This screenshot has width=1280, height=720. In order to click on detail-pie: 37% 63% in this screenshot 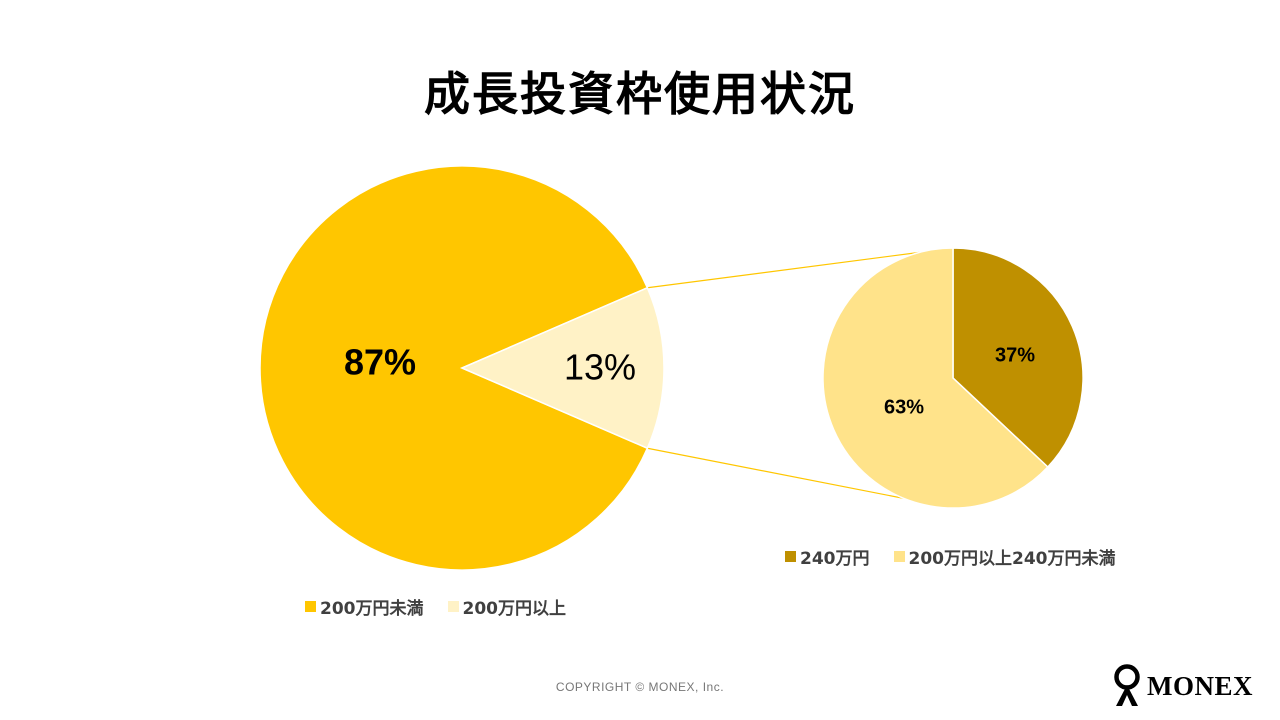, I will do `click(953, 378)`.